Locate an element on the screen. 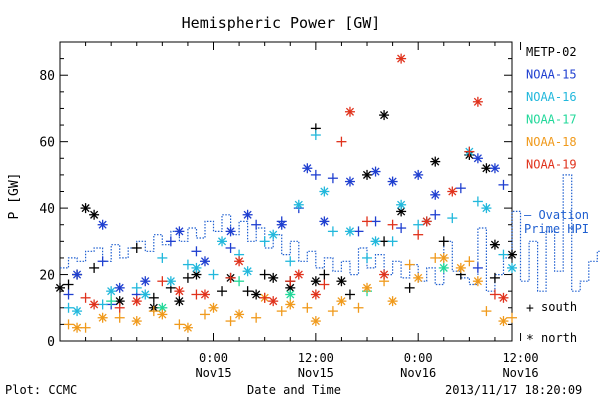 The height and width of the screenshot is (400, 600). marker-legend-south: + south is located at coordinates (551, 308).